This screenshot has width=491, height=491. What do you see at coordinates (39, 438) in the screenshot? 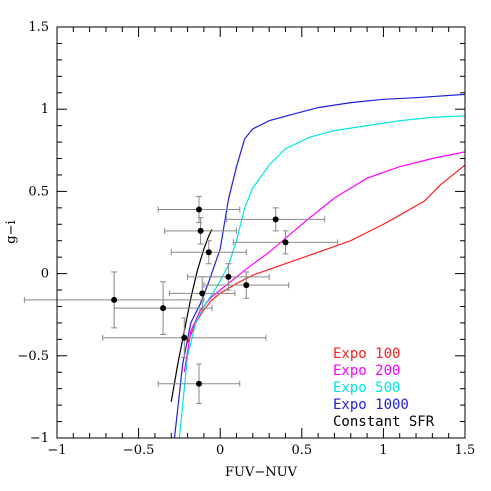
I see `y-tick-label: −1` at bounding box center [39, 438].